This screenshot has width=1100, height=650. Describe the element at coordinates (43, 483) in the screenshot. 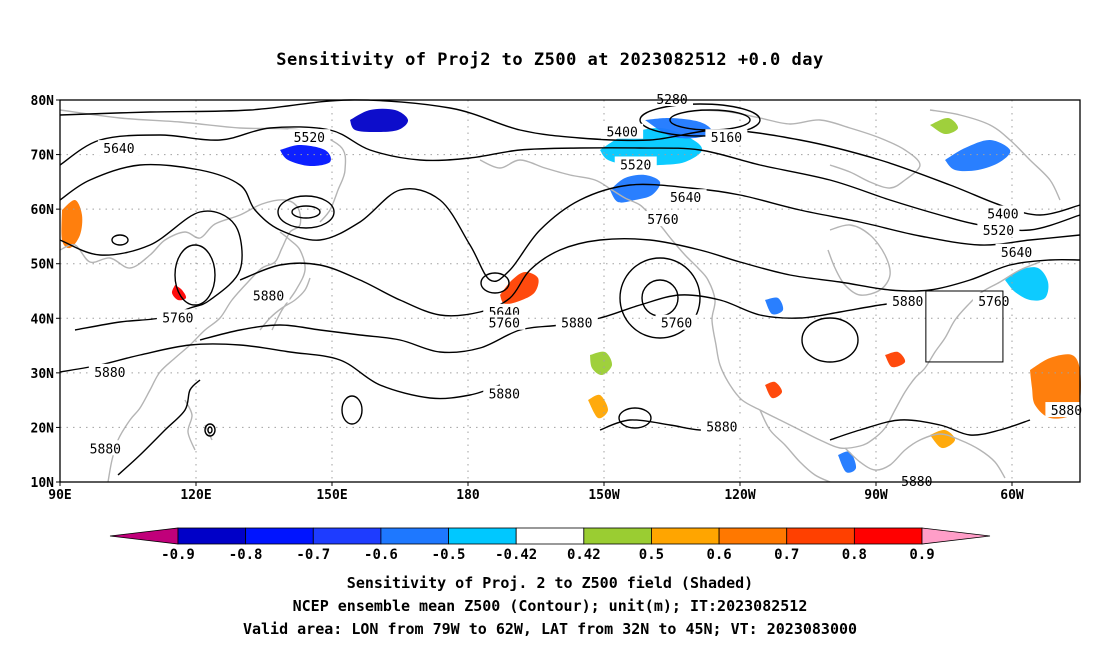

I see `lat-tick-label: 10N` at that location.